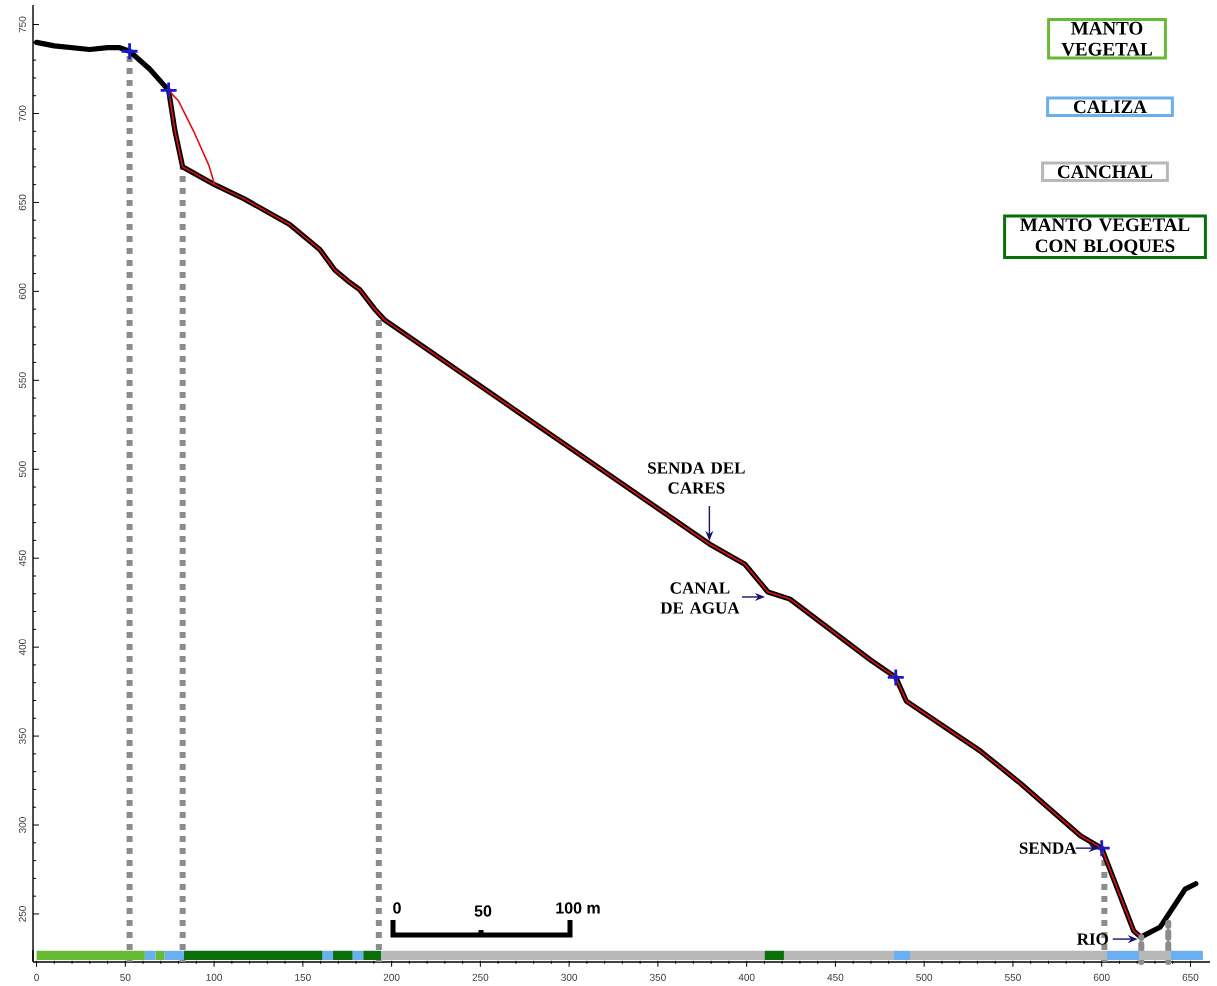 The image size is (1217, 986). What do you see at coordinates (22, 380) in the screenshot?
I see `y-tick-label: 550` at bounding box center [22, 380].